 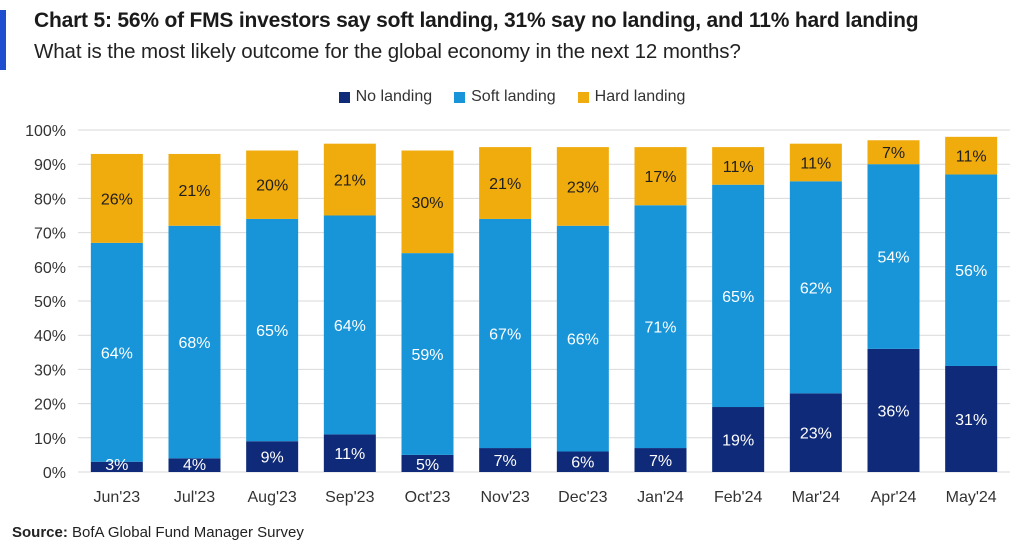 I want to click on data-label-no-landing: 3%, so click(x=116, y=465).